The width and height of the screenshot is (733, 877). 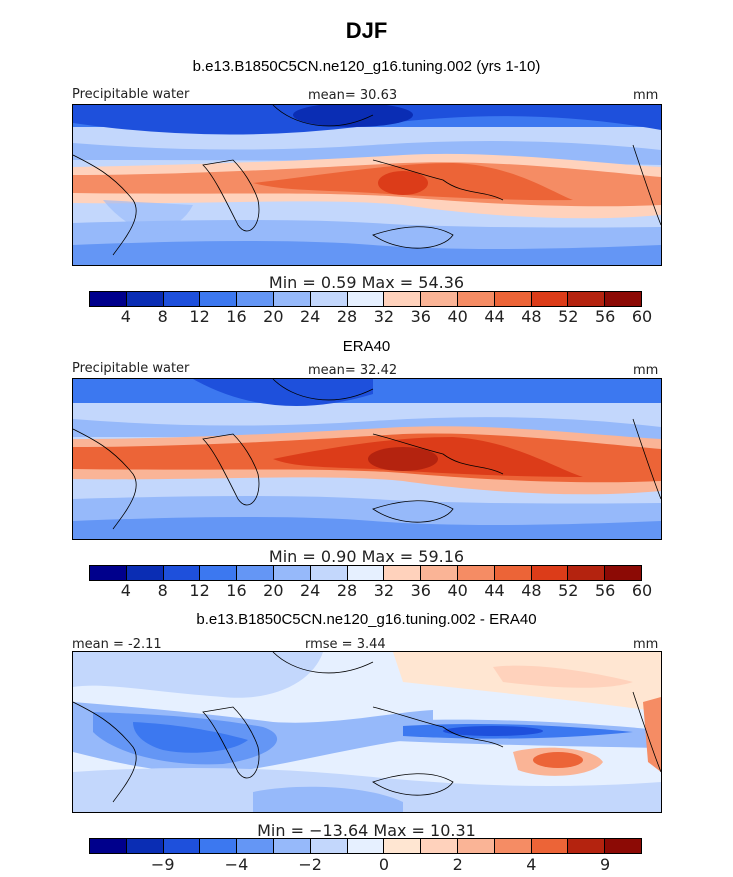 What do you see at coordinates (457, 864) in the screenshot?
I see `colorbar-tick-label: 2` at bounding box center [457, 864].